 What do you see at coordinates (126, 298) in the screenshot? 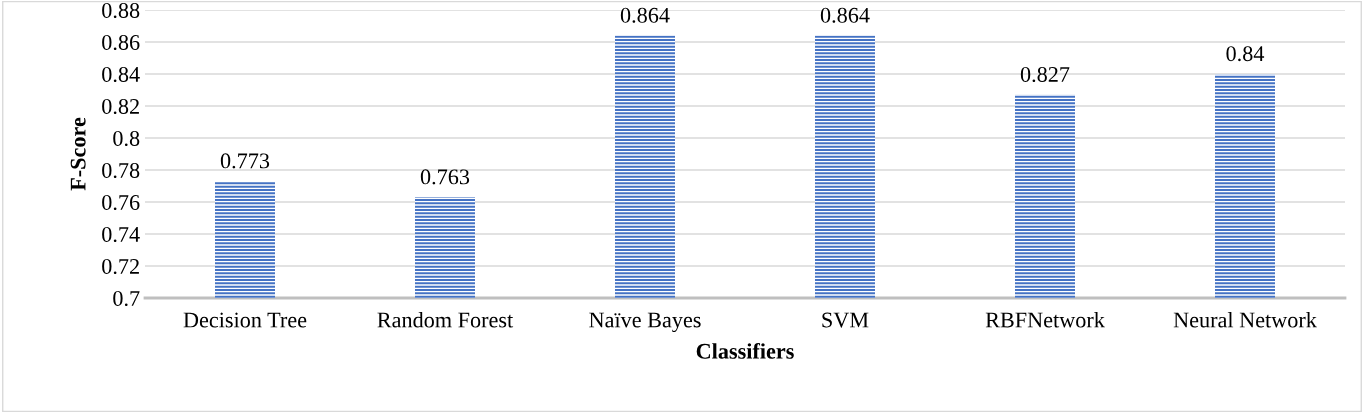
I see `y-tick-label: 0.7` at bounding box center [126, 298].